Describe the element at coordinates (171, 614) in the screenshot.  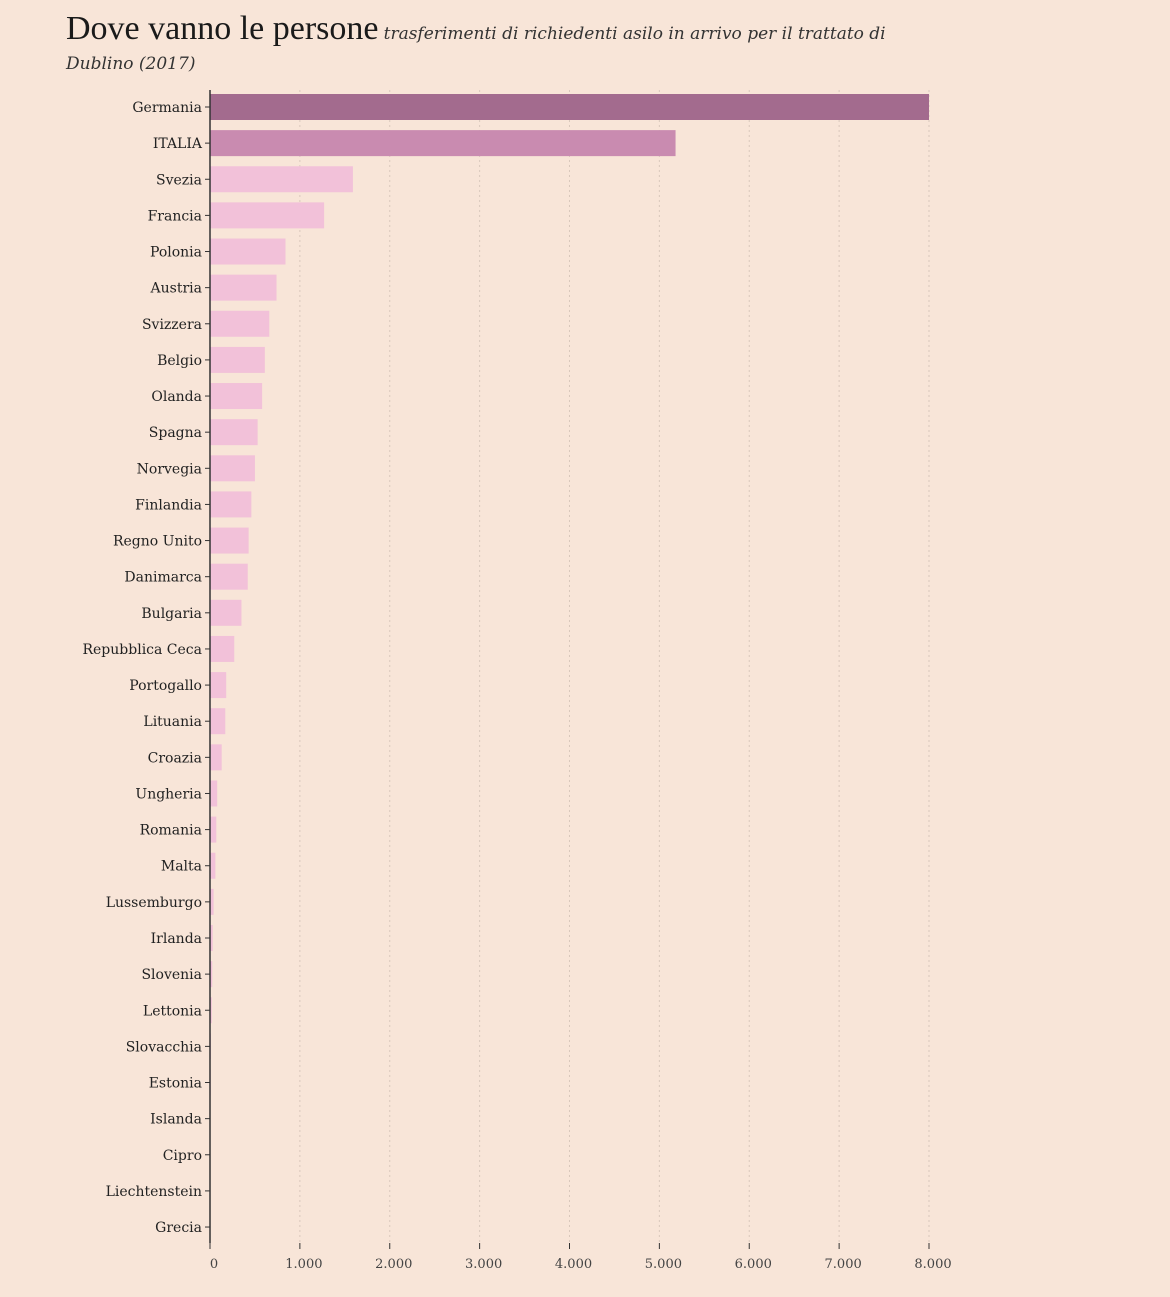
I see `category-label: Bulgaria` at that location.